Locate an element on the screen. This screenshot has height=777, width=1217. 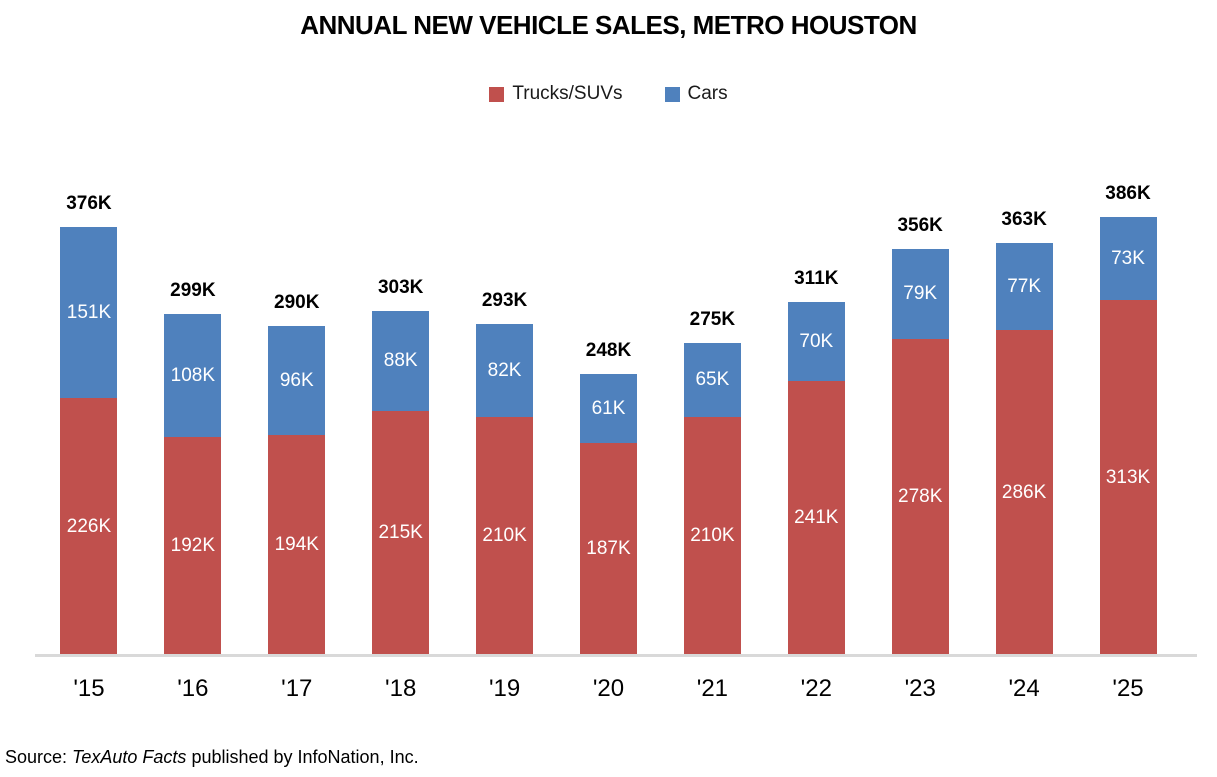
total-label: 376K is located at coordinates (89, 203).